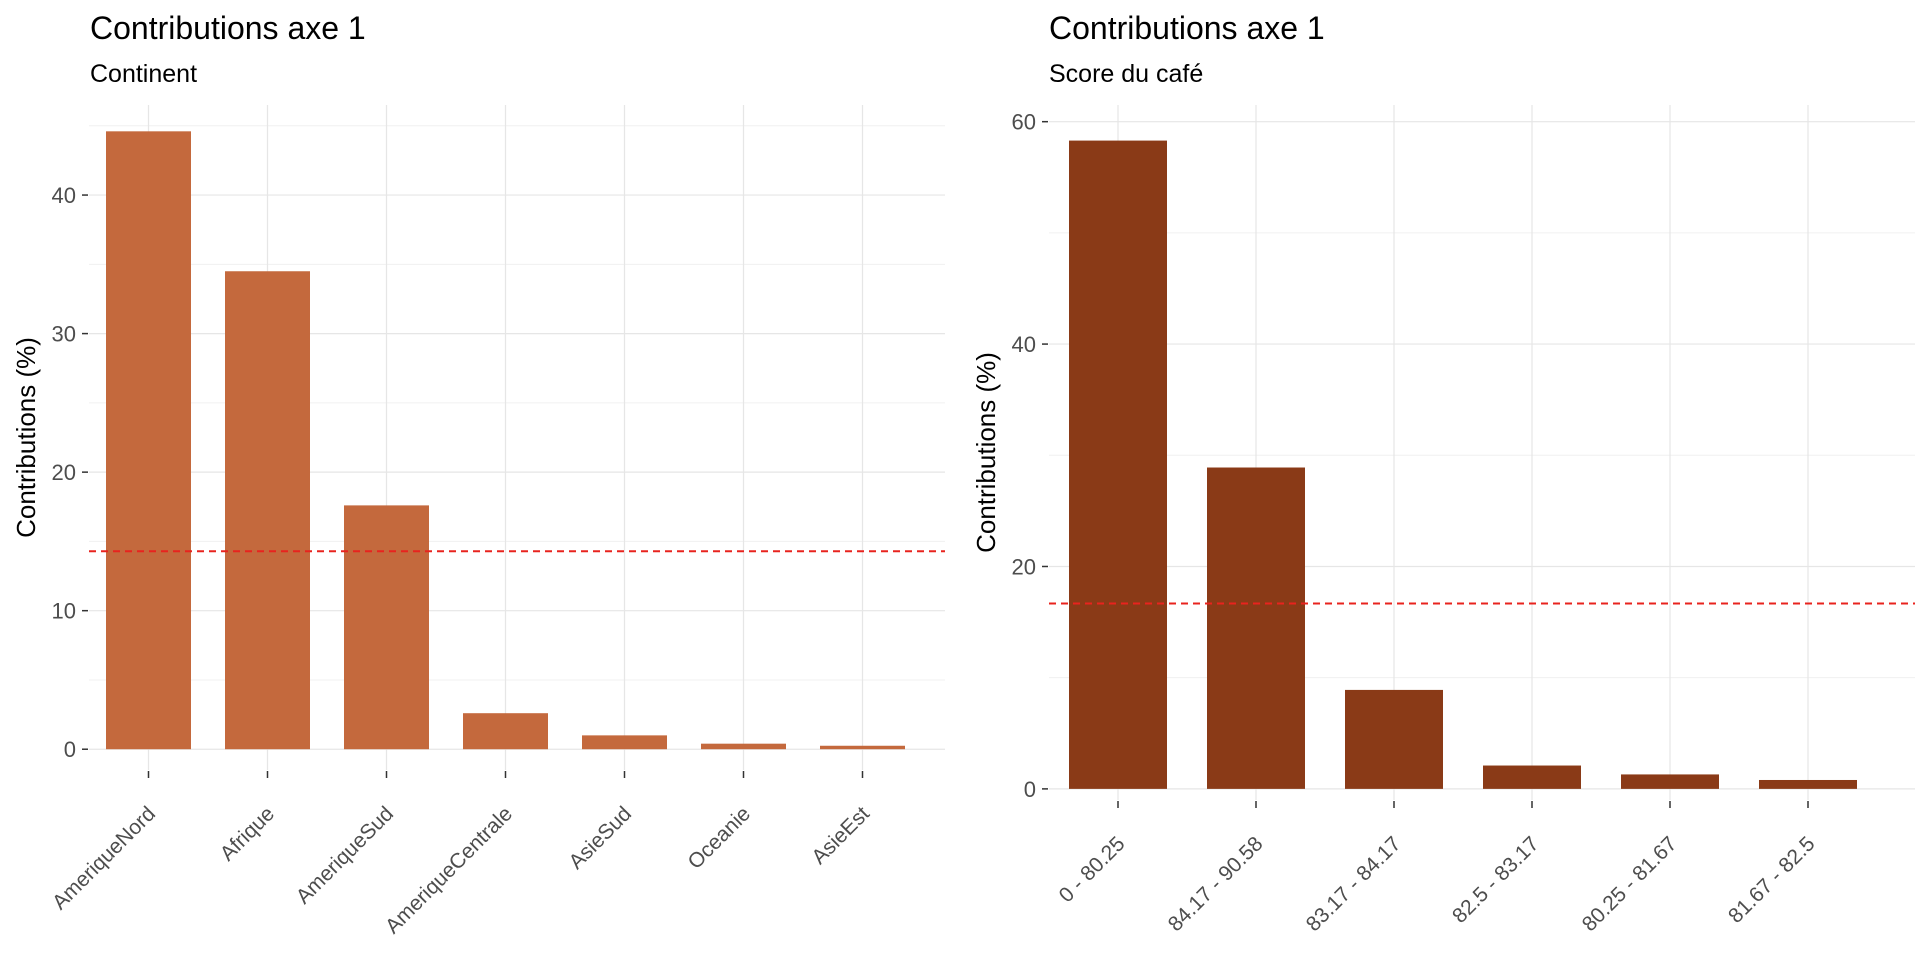  What do you see at coordinates (64, 334) in the screenshot?
I see `y-tick-label: 30` at bounding box center [64, 334].